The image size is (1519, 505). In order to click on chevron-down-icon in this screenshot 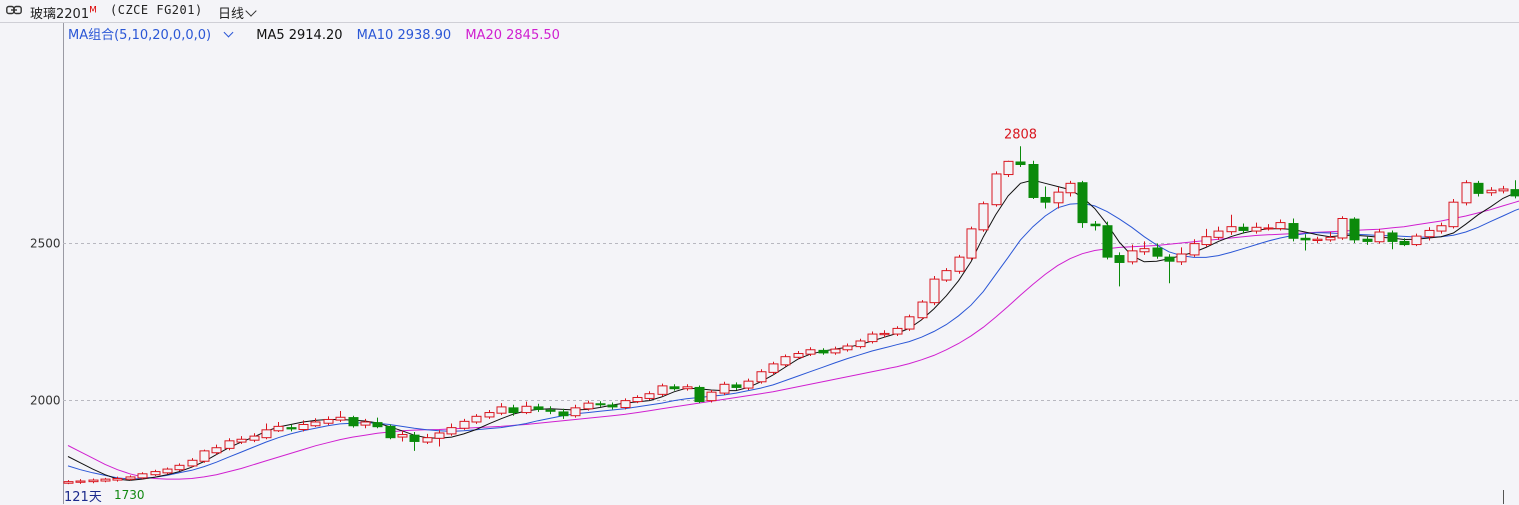, I will do `click(251, 11)`.